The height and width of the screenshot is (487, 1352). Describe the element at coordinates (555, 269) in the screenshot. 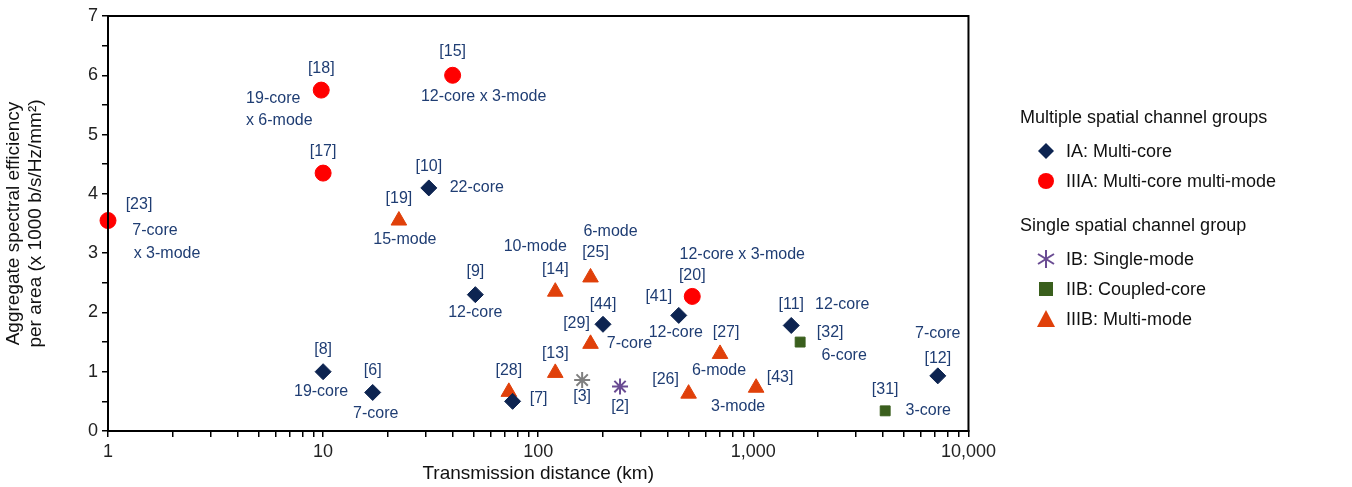

I see `annotation: [14]` at that location.